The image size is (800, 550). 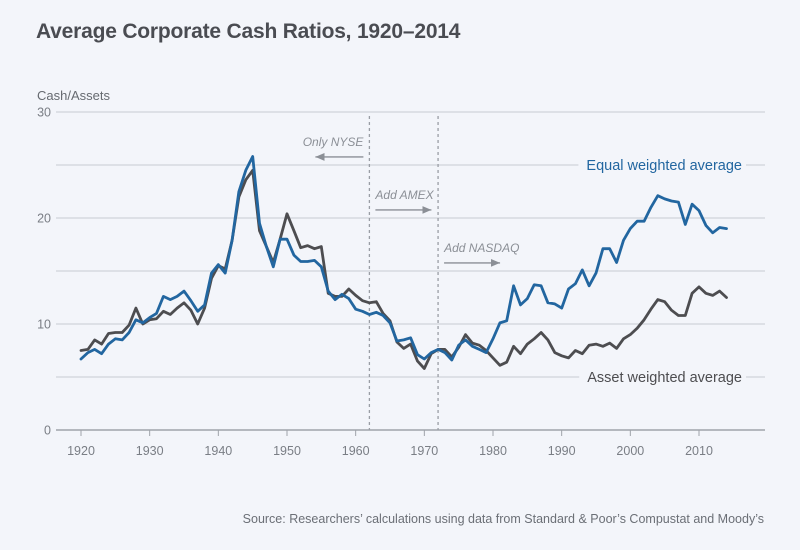 What do you see at coordinates (287, 451) in the screenshot?
I see `x-tick-label: 1950` at bounding box center [287, 451].